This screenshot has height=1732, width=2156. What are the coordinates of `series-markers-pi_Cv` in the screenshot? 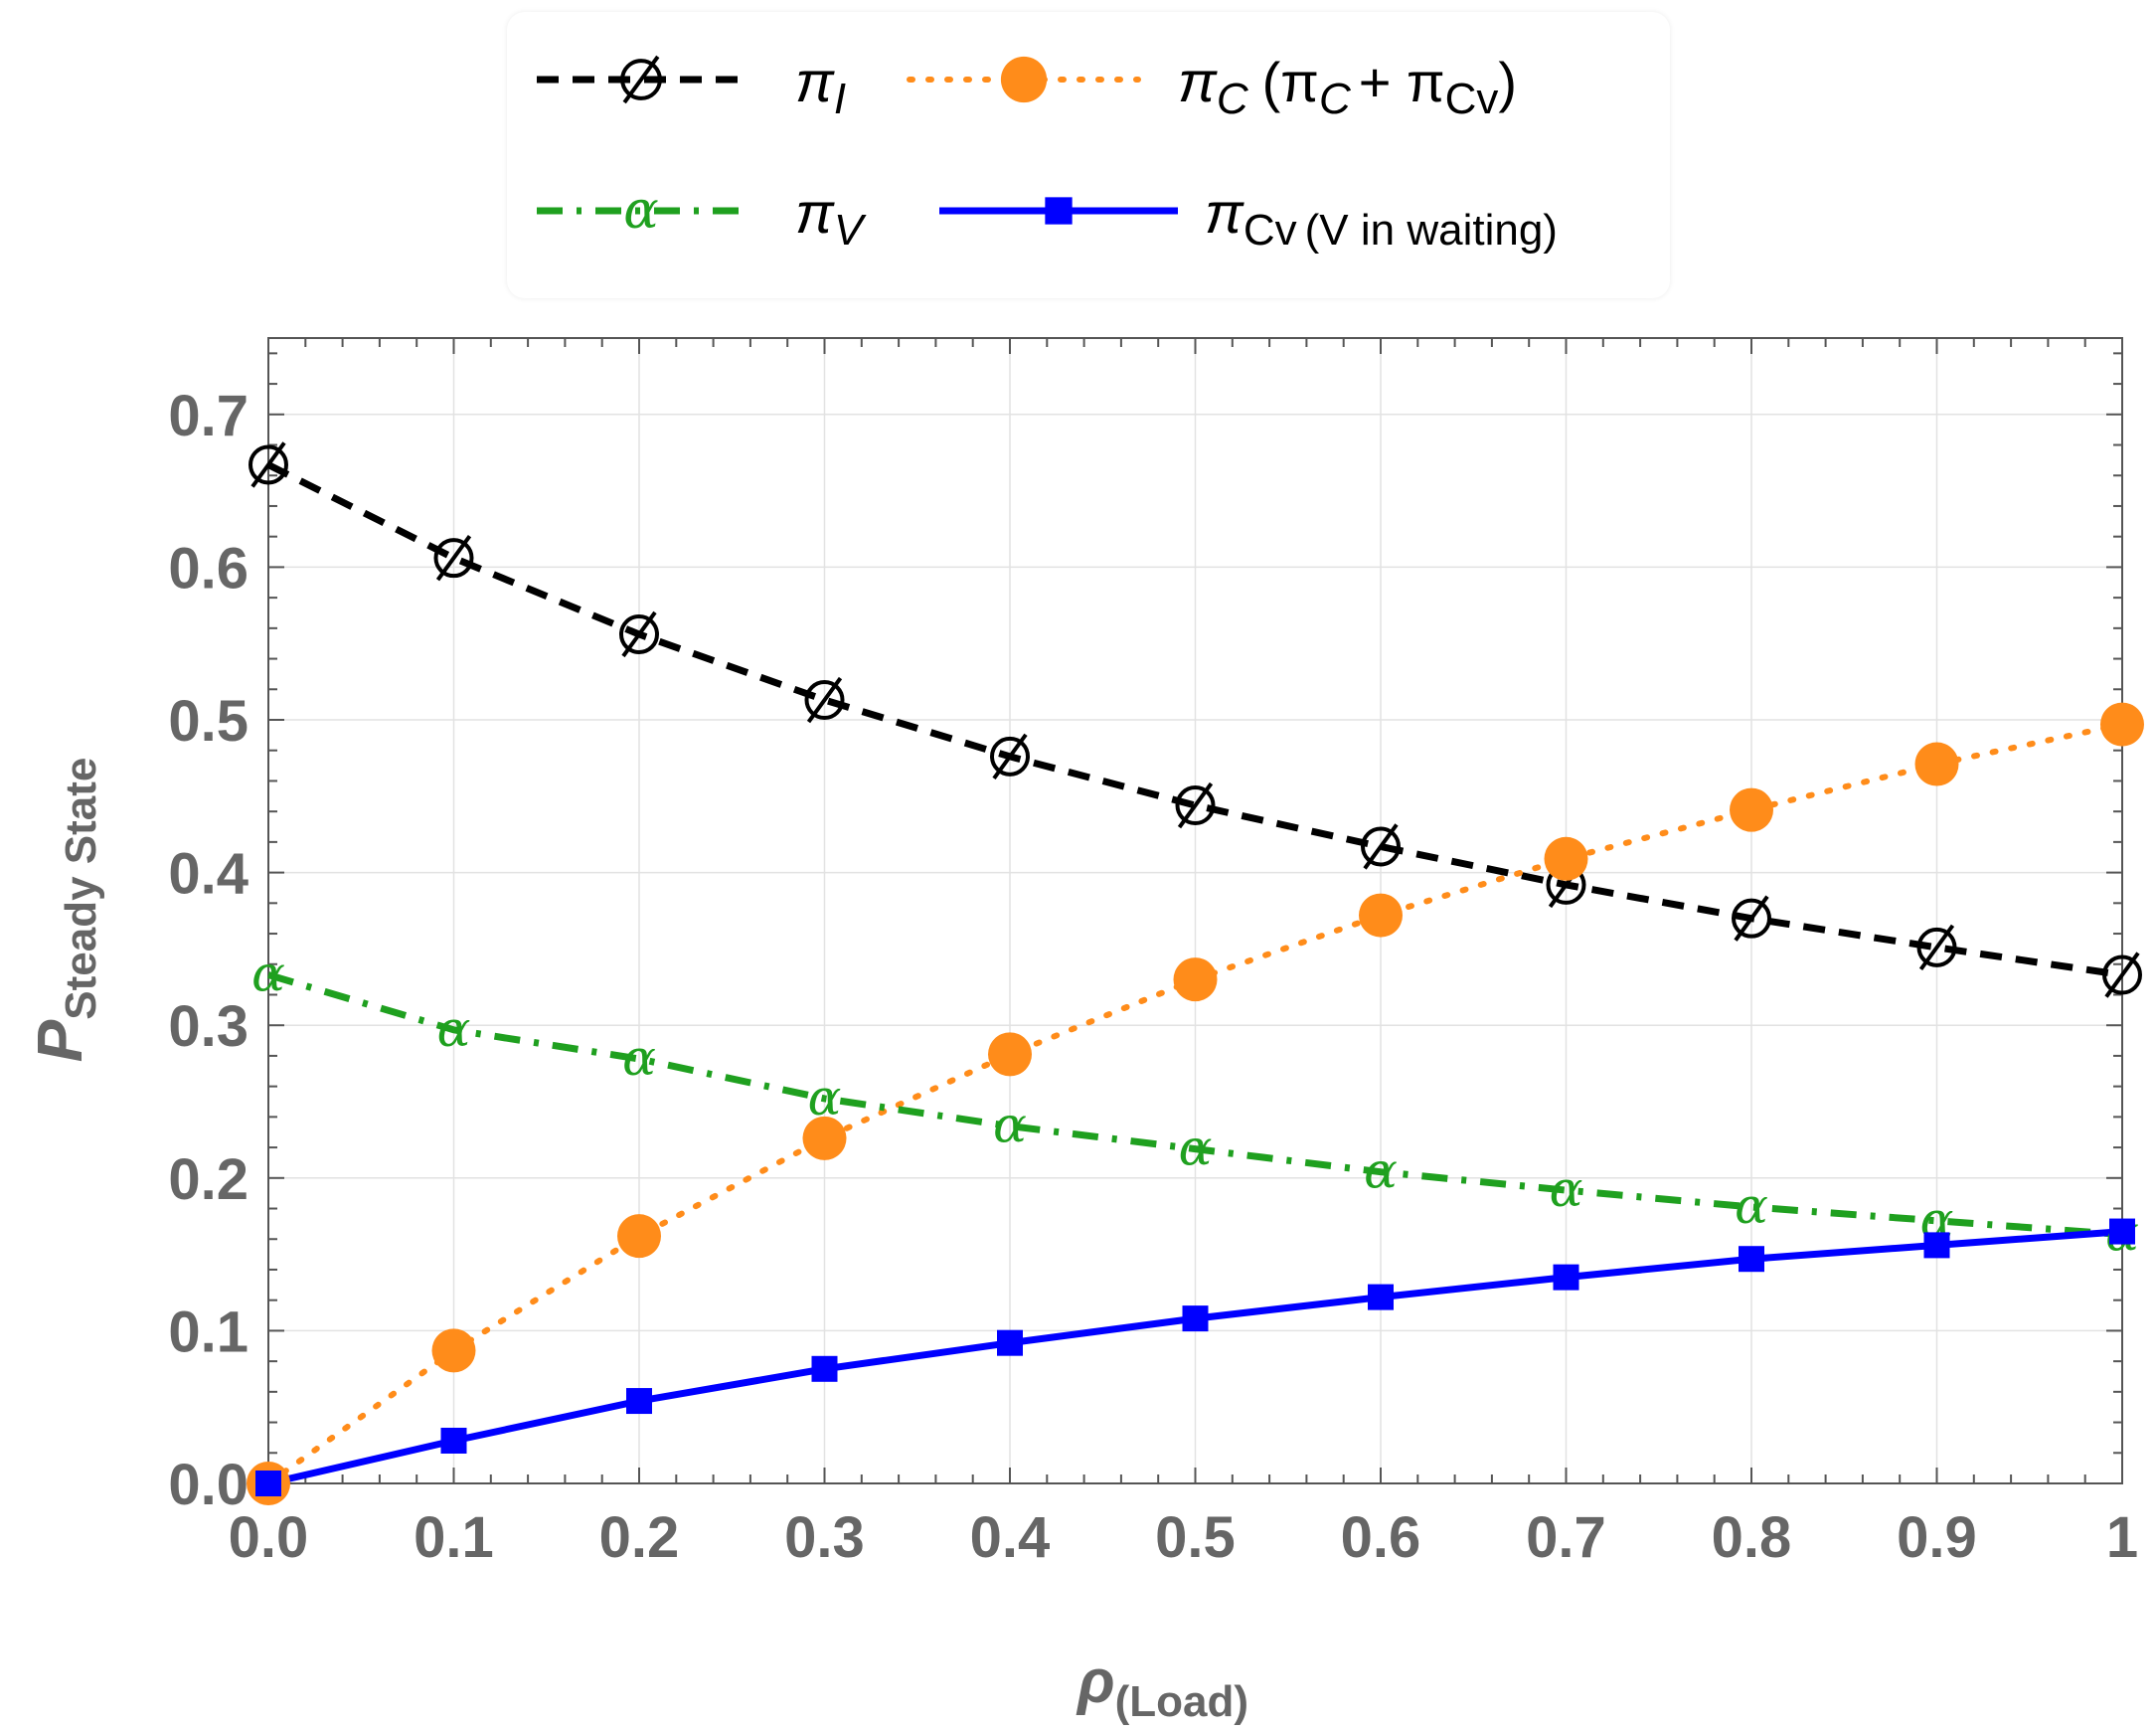 It's located at (1195, 1357).